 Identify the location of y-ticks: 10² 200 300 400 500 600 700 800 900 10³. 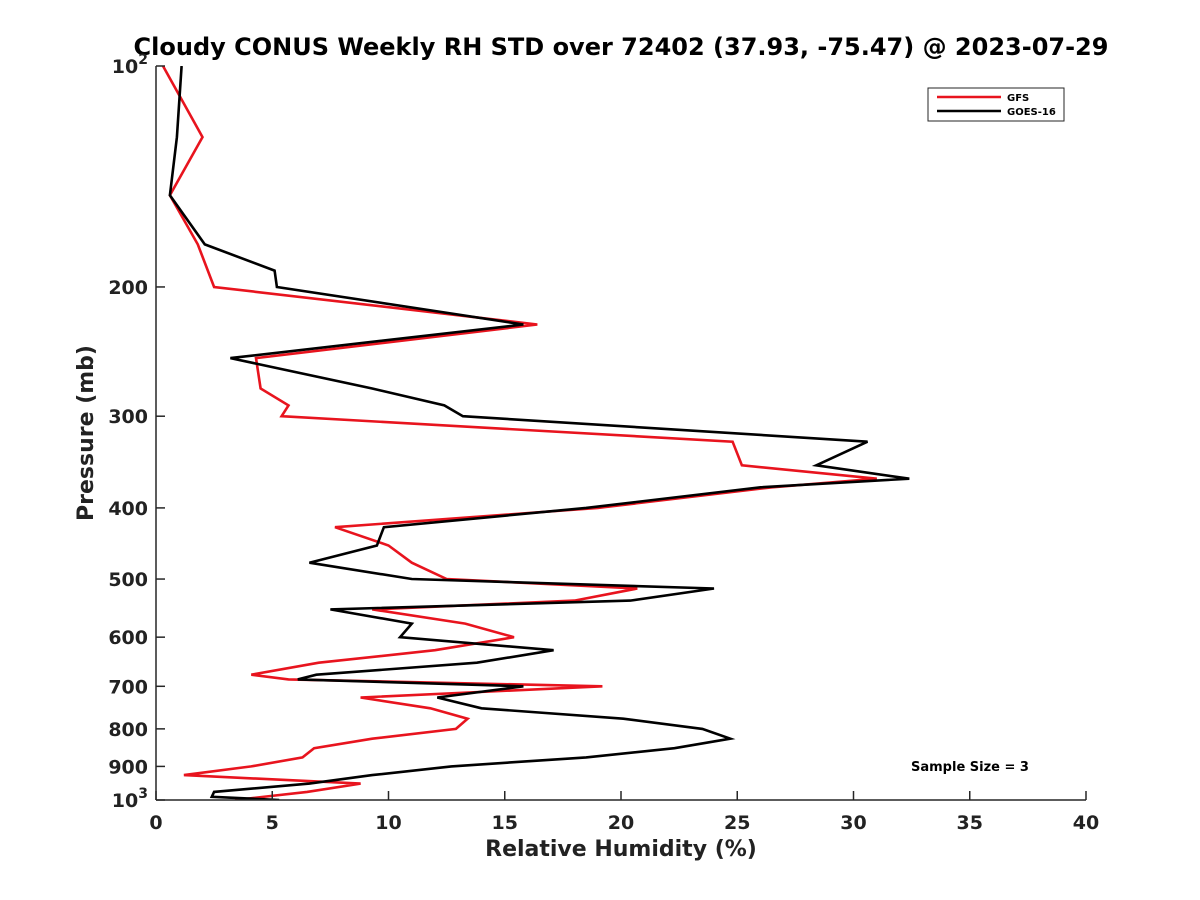
(136, 432).